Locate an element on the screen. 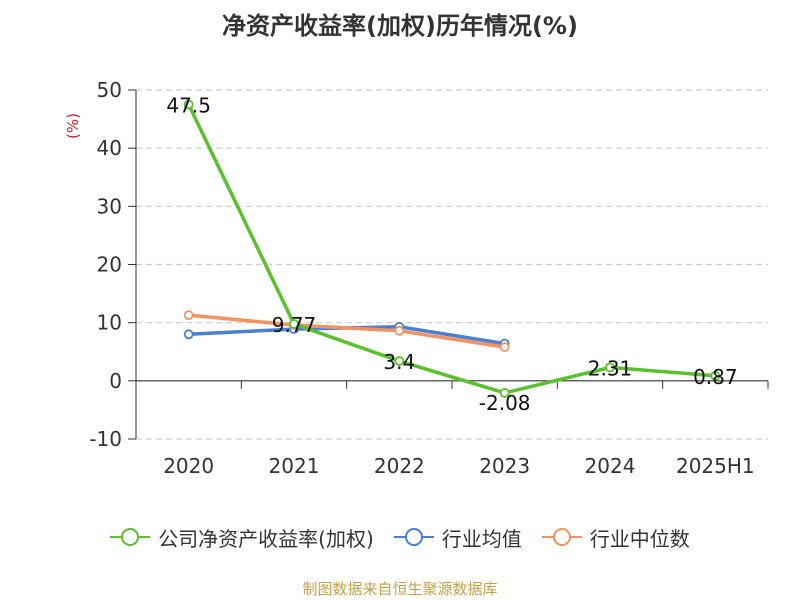  data-label: 9.77 is located at coordinates (294, 325).